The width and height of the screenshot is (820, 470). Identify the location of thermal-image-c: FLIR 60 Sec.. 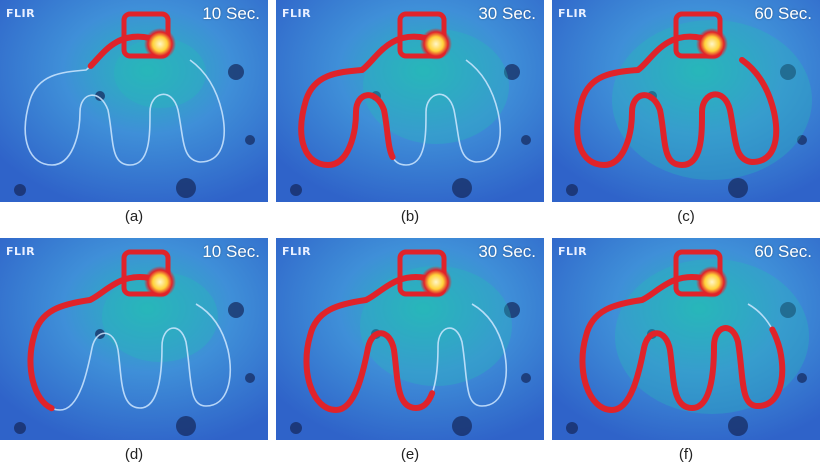
(686, 101).